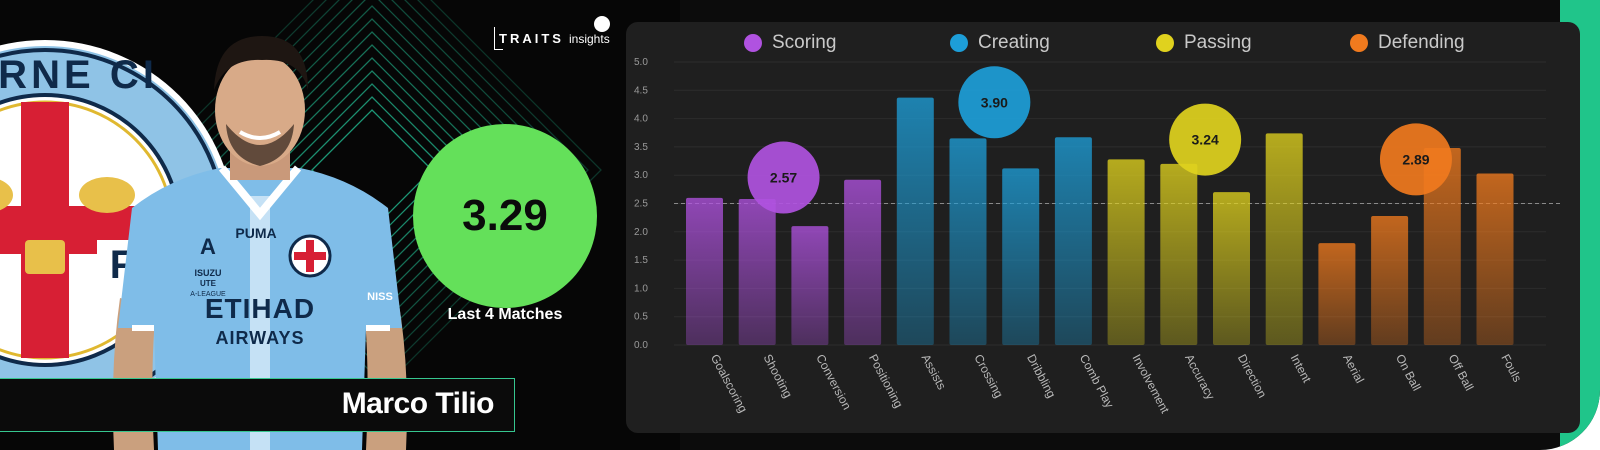 The height and width of the screenshot is (450, 1600). What do you see at coordinates (833, 382) in the screenshot?
I see `x-tick-label: Conversion` at bounding box center [833, 382].